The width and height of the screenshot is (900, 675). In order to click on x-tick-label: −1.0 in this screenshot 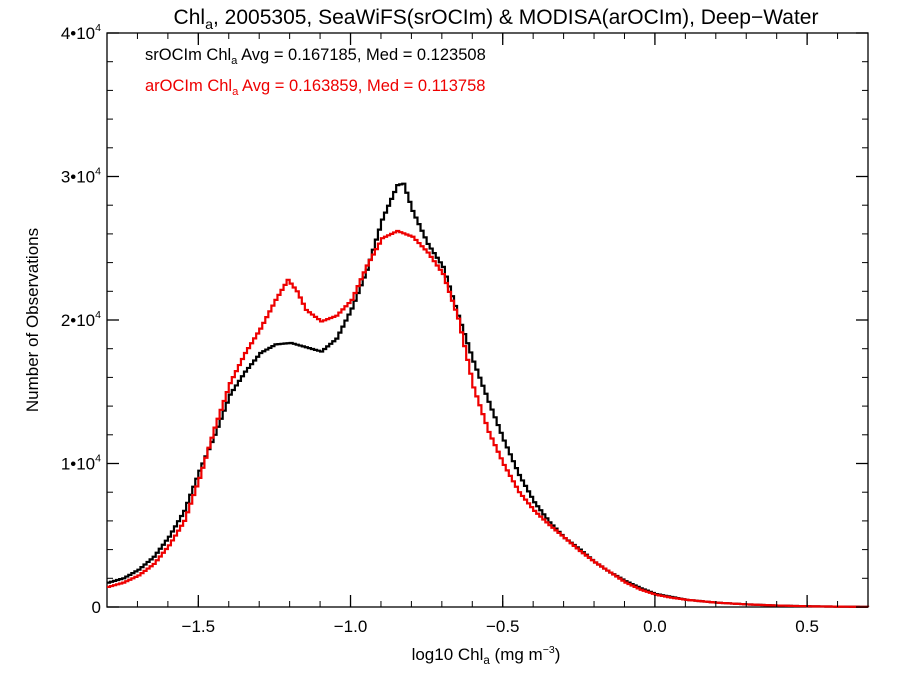, I will do `click(351, 626)`.